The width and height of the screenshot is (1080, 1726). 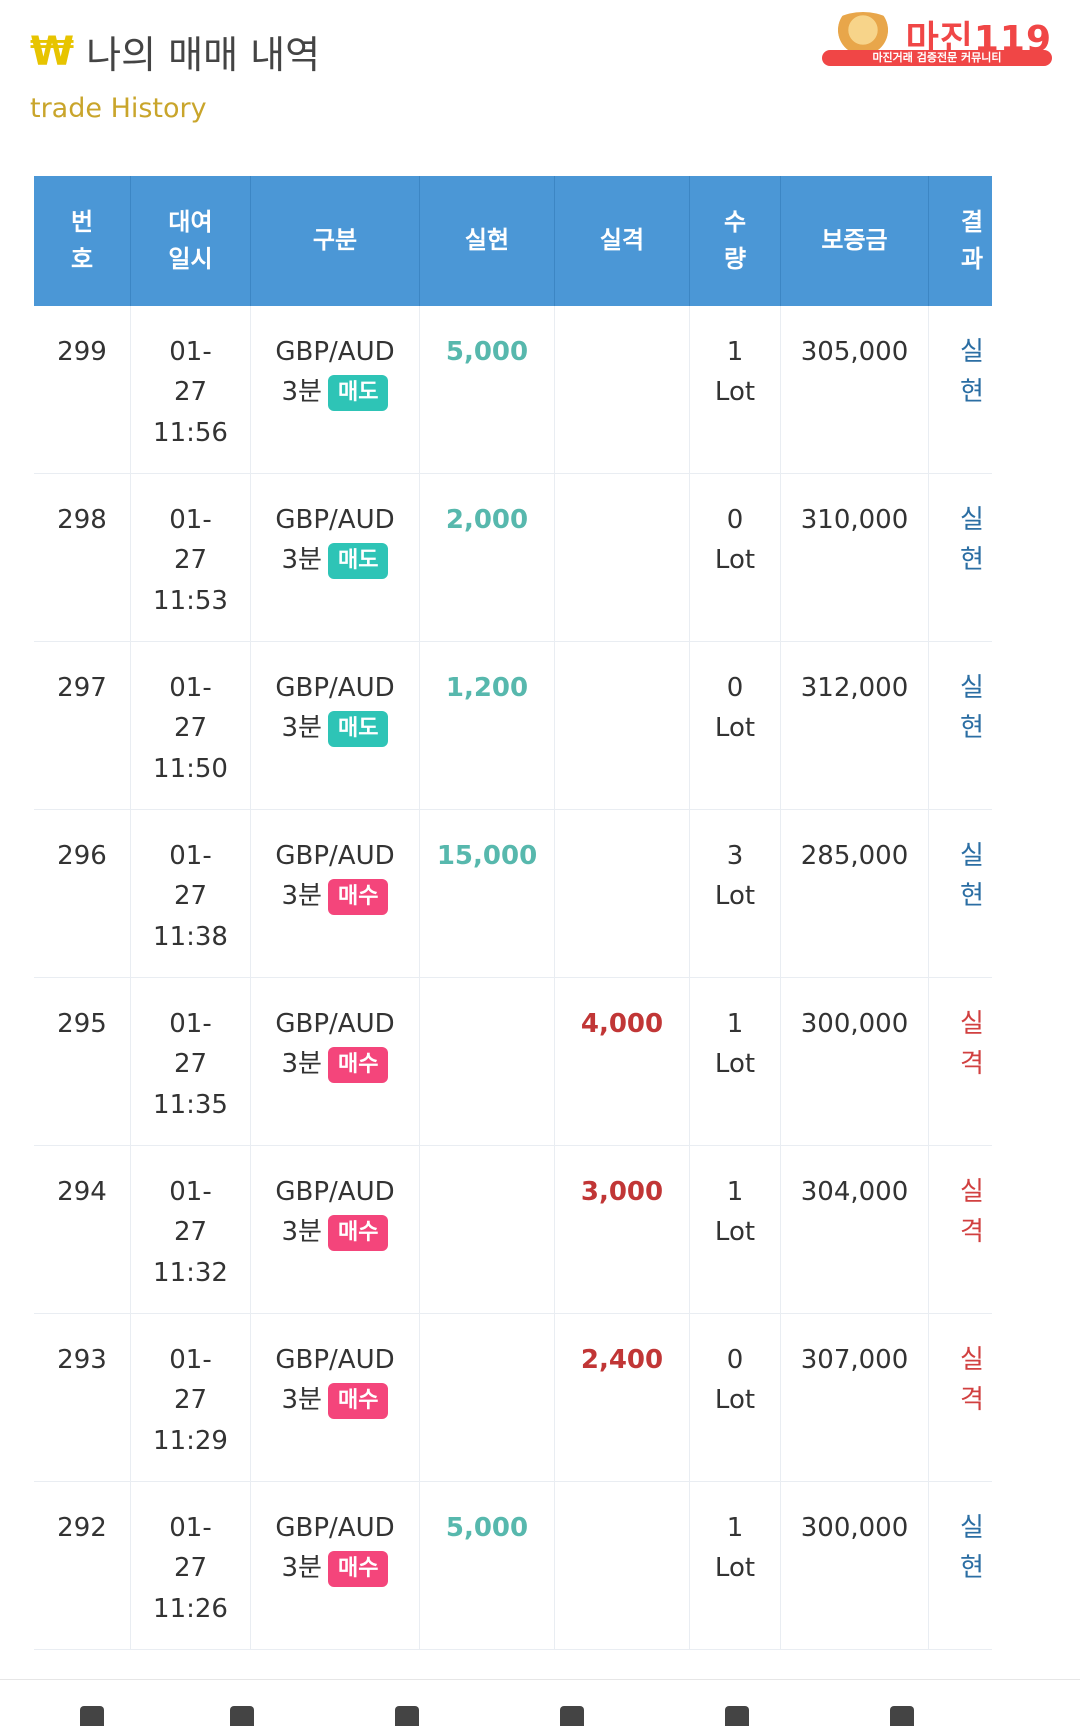 What do you see at coordinates (854, 1229) in the screenshot?
I see `deposit-amount: 304,000` at bounding box center [854, 1229].